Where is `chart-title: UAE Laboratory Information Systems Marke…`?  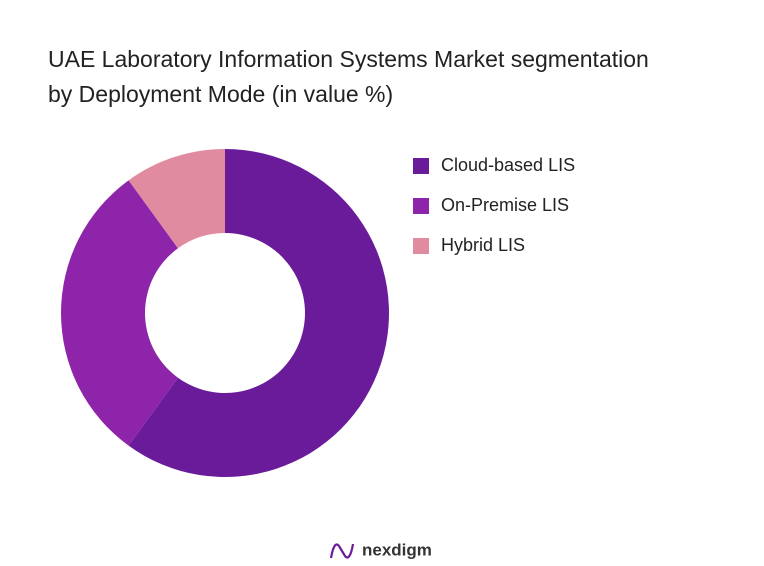 chart-title: UAE Laboratory Information Systems Marke… is located at coordinates (348, 76).